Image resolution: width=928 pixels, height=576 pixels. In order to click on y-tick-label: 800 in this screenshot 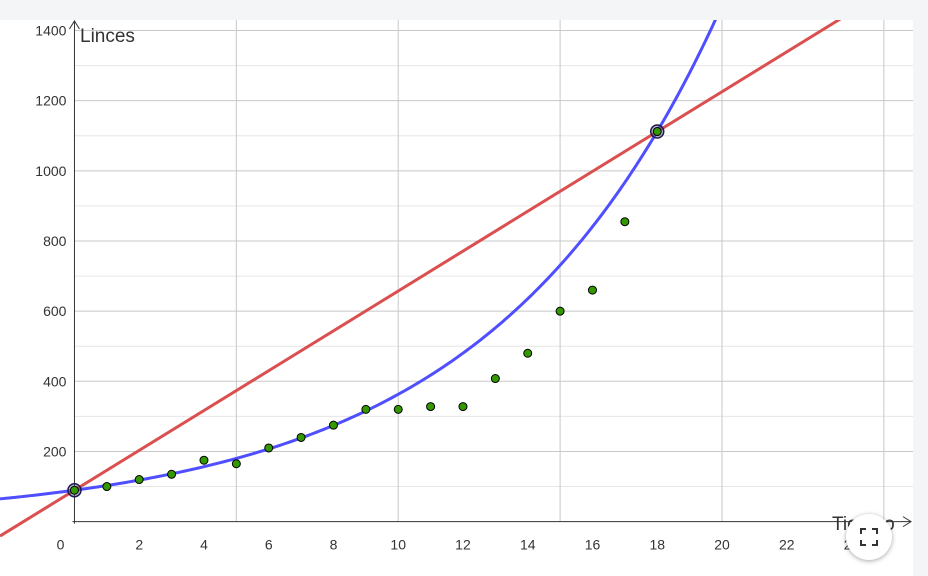, I will do `click(55, 241)`.